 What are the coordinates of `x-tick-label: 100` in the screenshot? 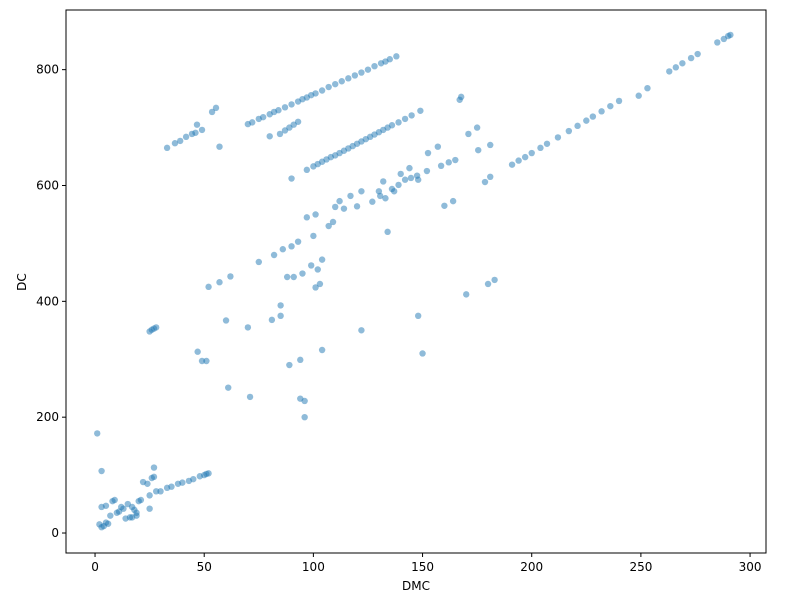 It's located at (313, 567).